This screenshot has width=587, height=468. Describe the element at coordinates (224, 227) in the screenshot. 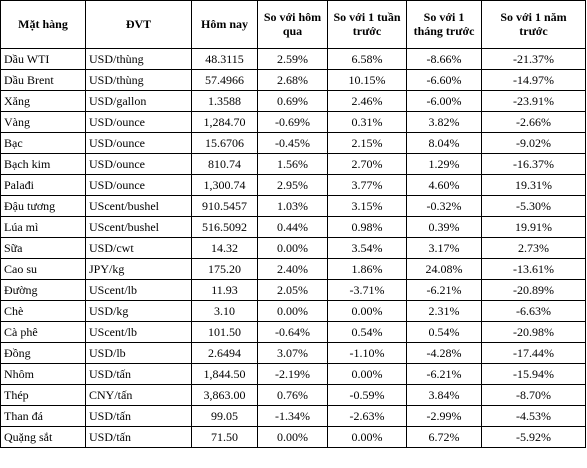

I see `cell-today: 516.5092` at that location.